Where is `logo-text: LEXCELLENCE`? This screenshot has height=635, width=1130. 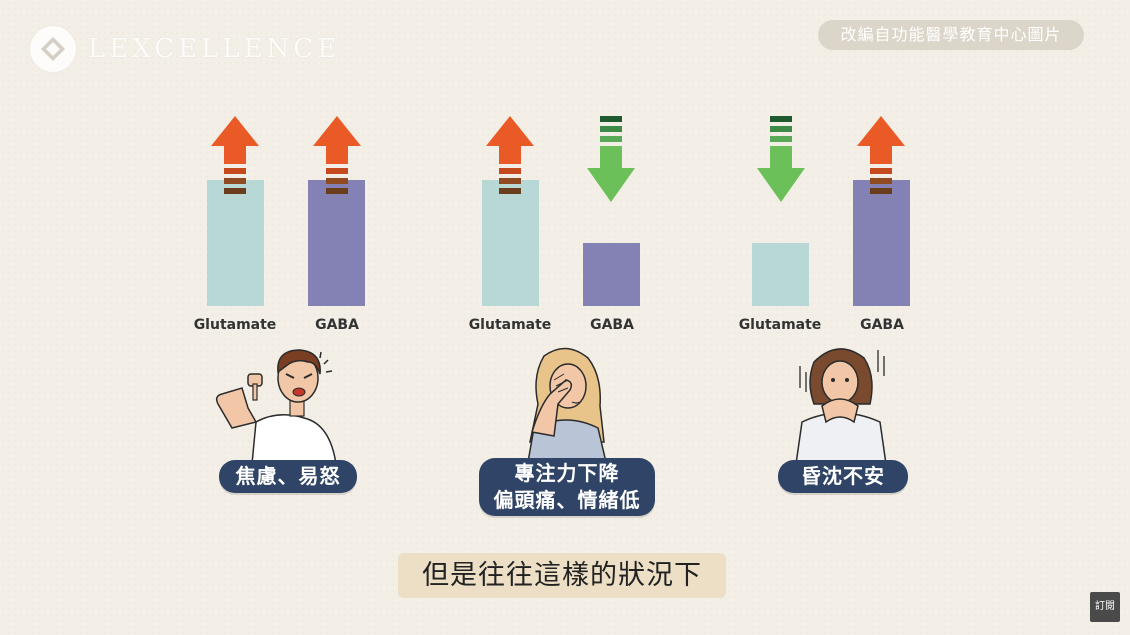
logo-text: LEXCELLENCE is located at coordinates (214, 49).